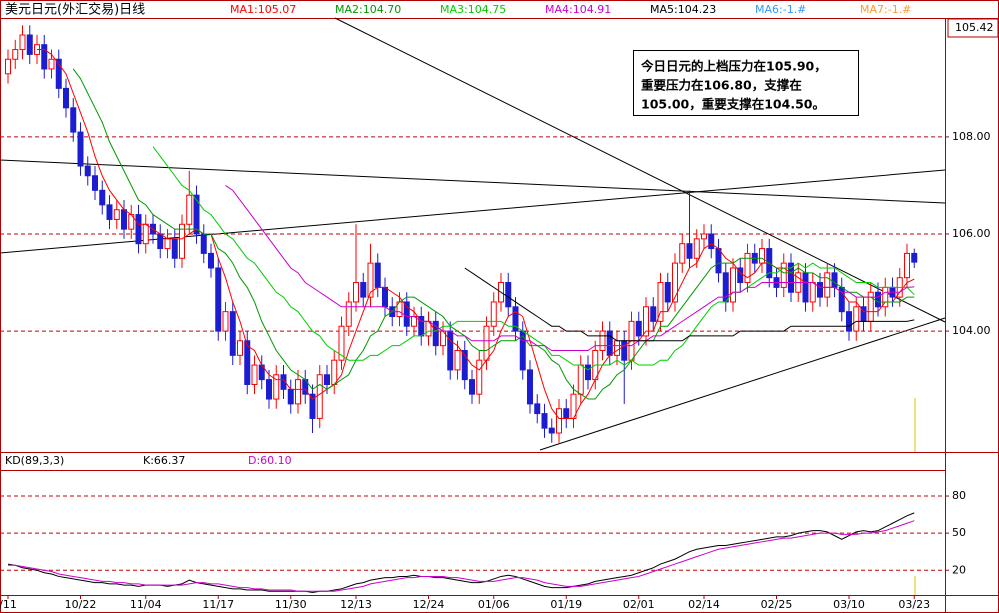  I want to click on annotation-box, so click(746, 83).